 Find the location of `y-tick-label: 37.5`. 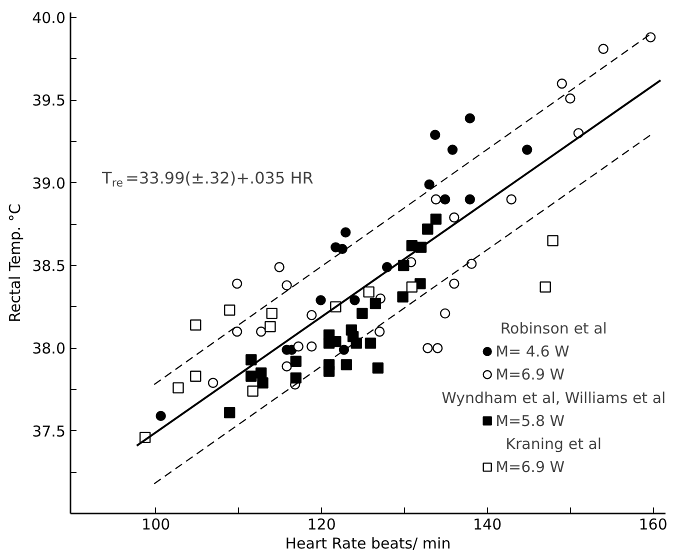

y-tick-label: 37.5 is located at coordinates (49, 431).